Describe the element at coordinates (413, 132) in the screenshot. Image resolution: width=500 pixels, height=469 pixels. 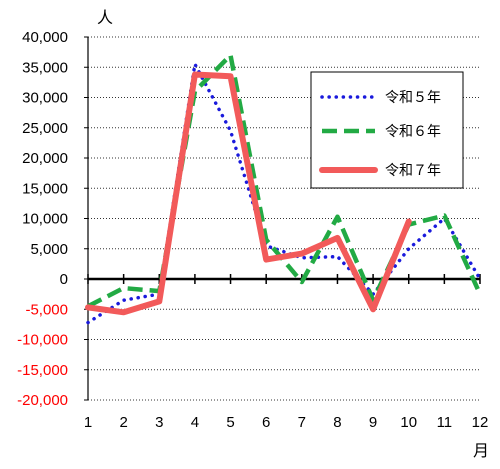
I see `legend-label: 令和６年` at that location.